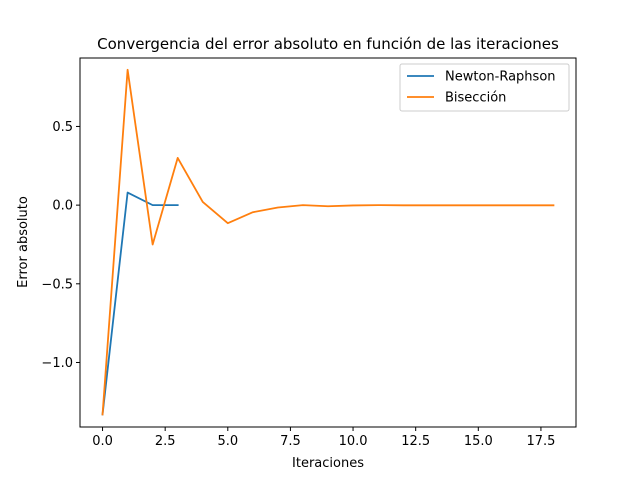  I want to click on x-tick-label: 15.0, so click(478, 441).